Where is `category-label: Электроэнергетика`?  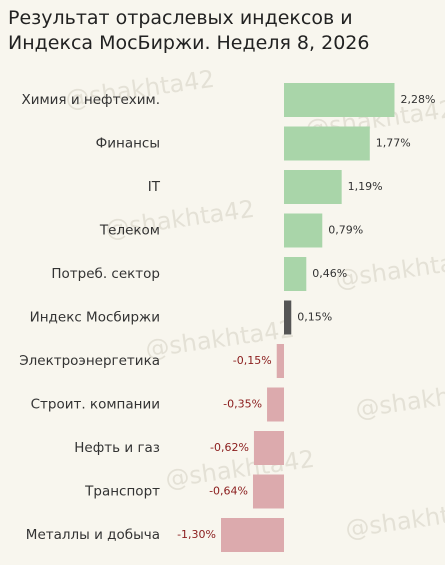 category-label: Электроэнергетика is located at coordinates (89, 361).